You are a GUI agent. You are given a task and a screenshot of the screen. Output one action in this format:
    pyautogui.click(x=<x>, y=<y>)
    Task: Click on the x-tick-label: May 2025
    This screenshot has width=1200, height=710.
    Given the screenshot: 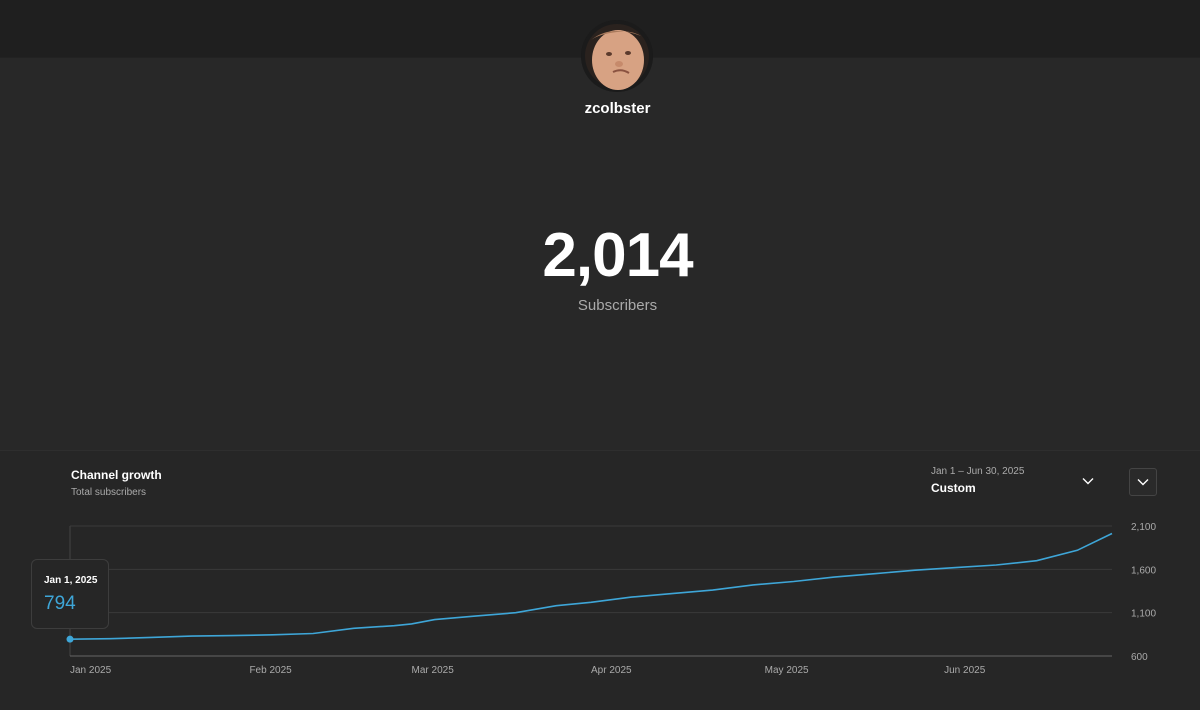 What is the action you would take?
    pyautogui.click(x=787, y=670)
    